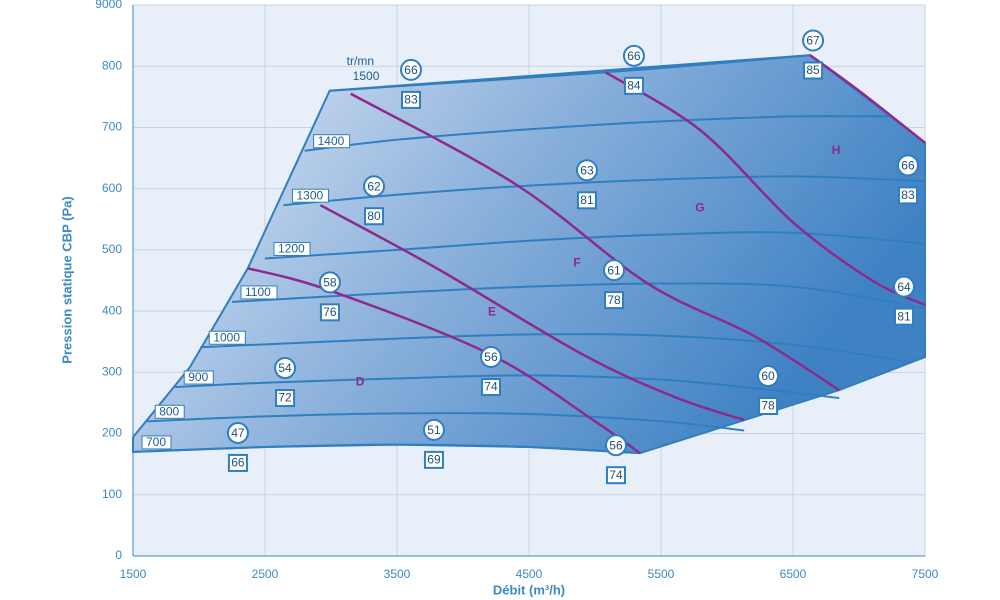 This screenshot has height=600, width=1000. I want to click on power-value: 76, so click(330, 312).